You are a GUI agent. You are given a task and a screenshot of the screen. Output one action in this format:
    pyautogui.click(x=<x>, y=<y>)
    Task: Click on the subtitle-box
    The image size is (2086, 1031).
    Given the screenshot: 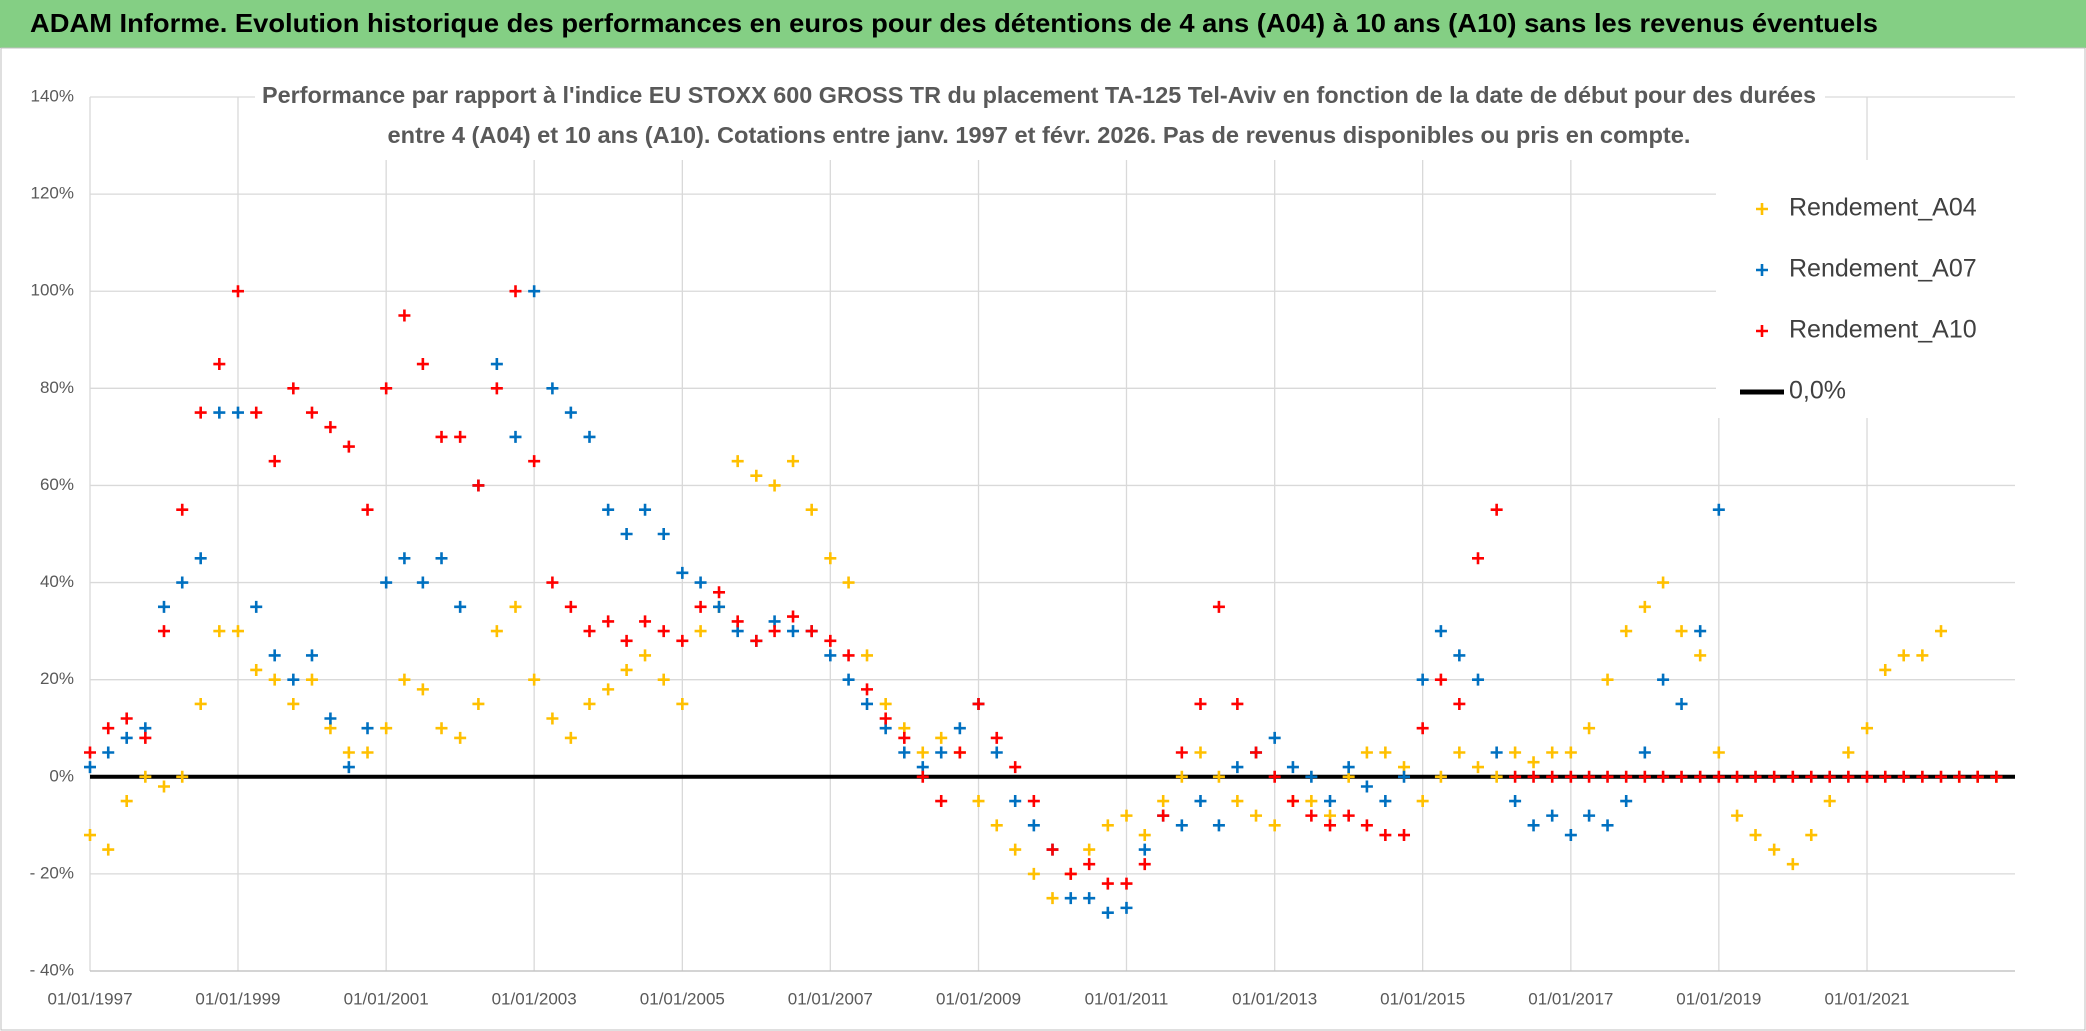 What is the action you would take?
    pyautogui.click(x=1040, y=119)
    